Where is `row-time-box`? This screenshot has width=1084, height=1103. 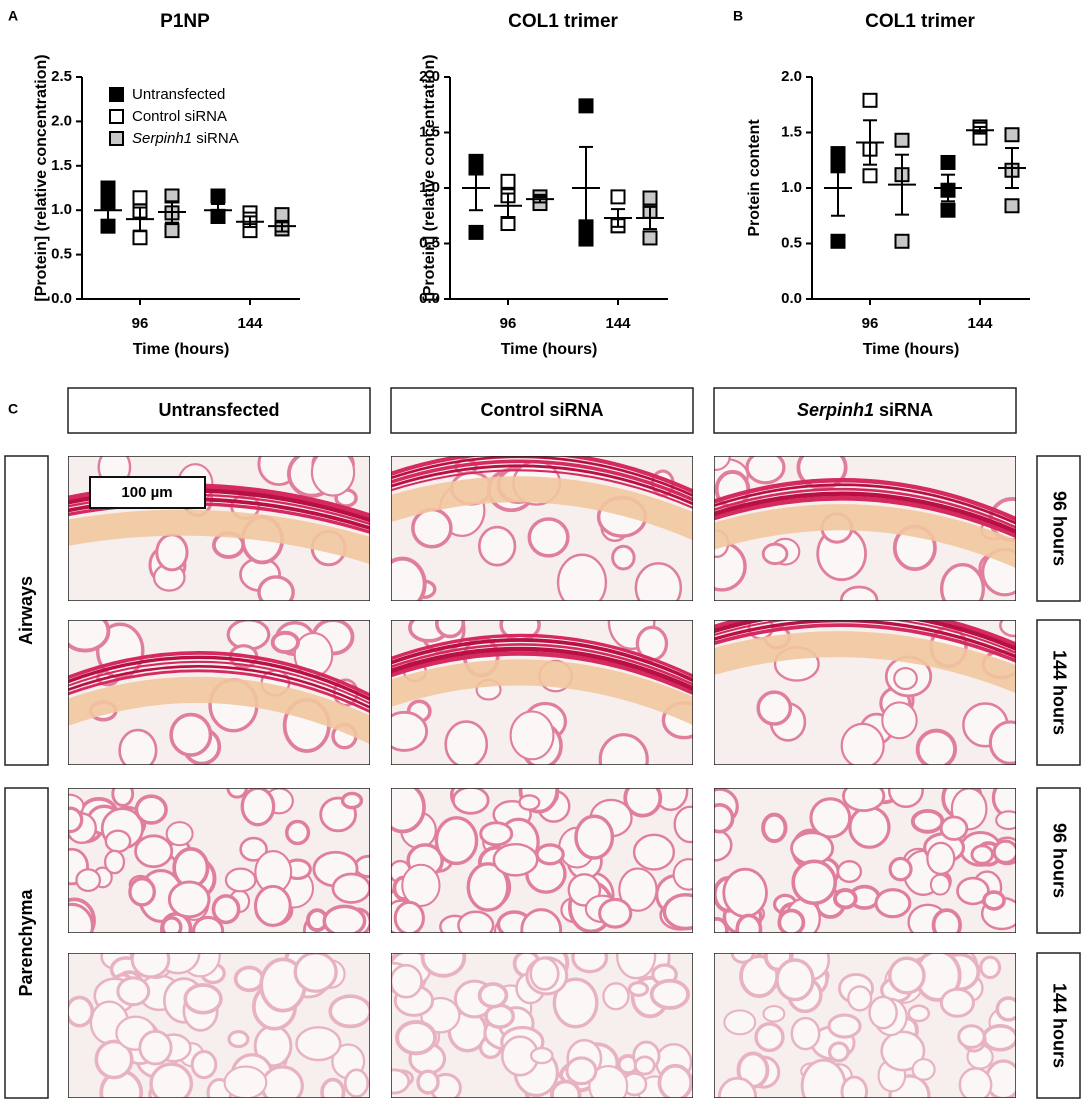
row-time-box is located at coordinates (1058, 692).